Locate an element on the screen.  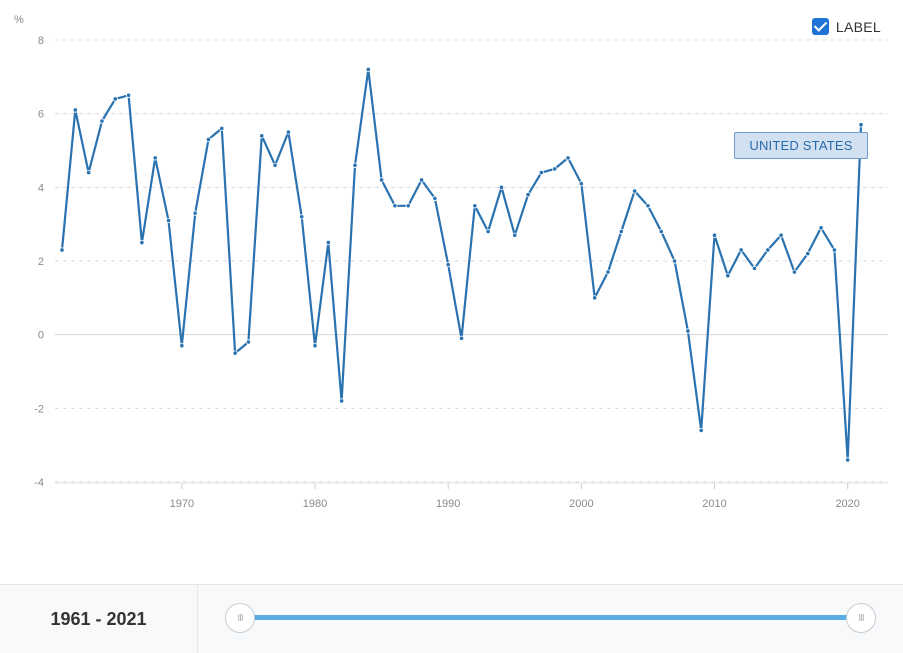
y-tick-label: -2 is located at coordinates (39, 409).